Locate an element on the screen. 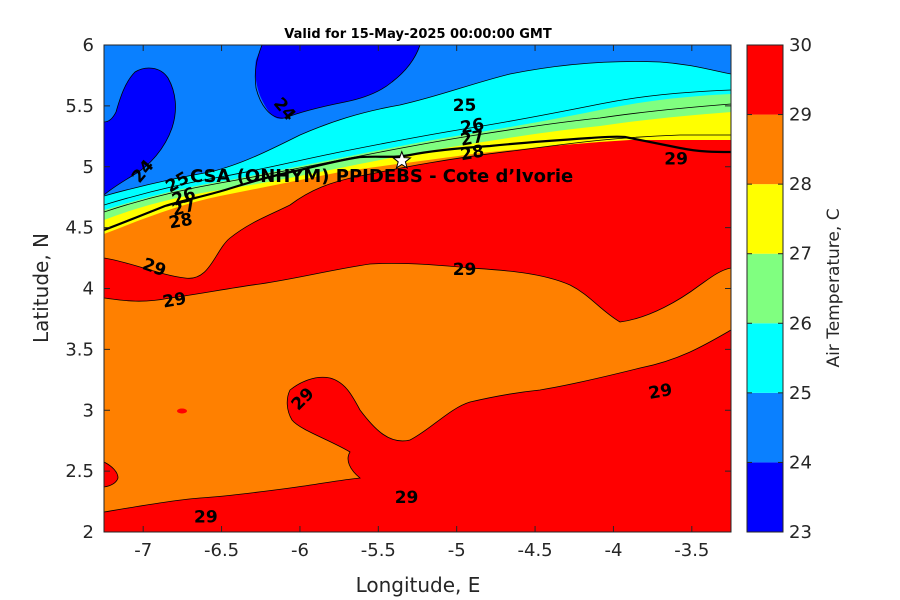 Image resolution: width=900 pixels, height=600 pixels. colorbar-tick-label: 23 is located at coordinates (800, 532).